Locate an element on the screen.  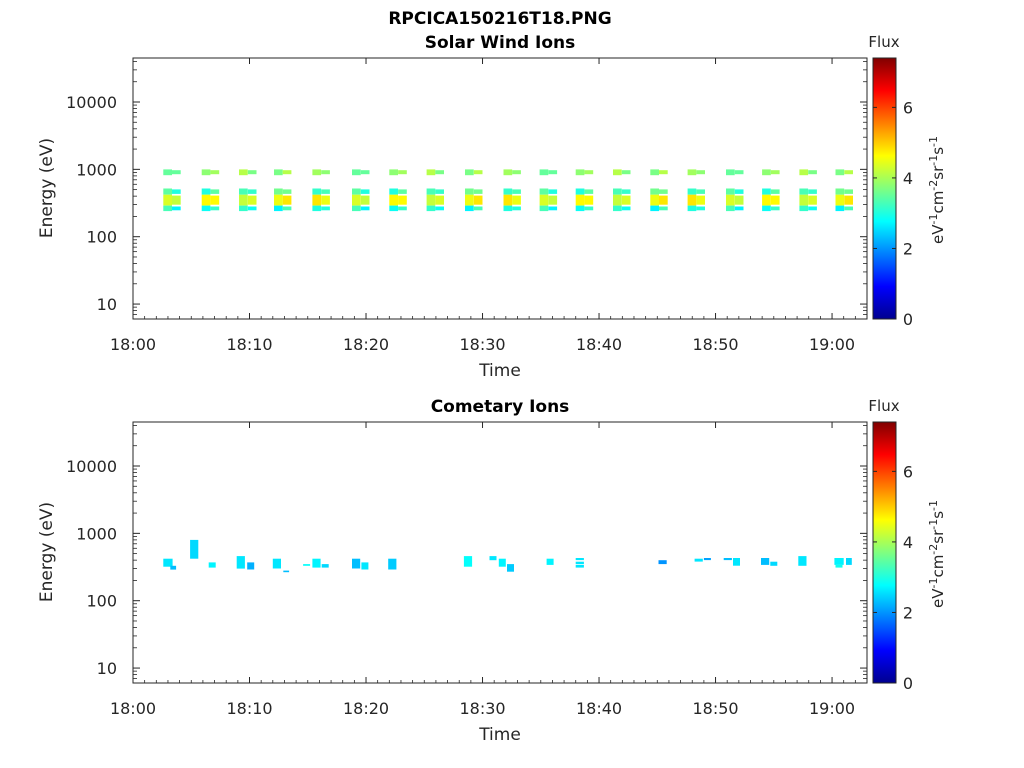
colorbar-title: Flux is located at coordinates (883, 406).